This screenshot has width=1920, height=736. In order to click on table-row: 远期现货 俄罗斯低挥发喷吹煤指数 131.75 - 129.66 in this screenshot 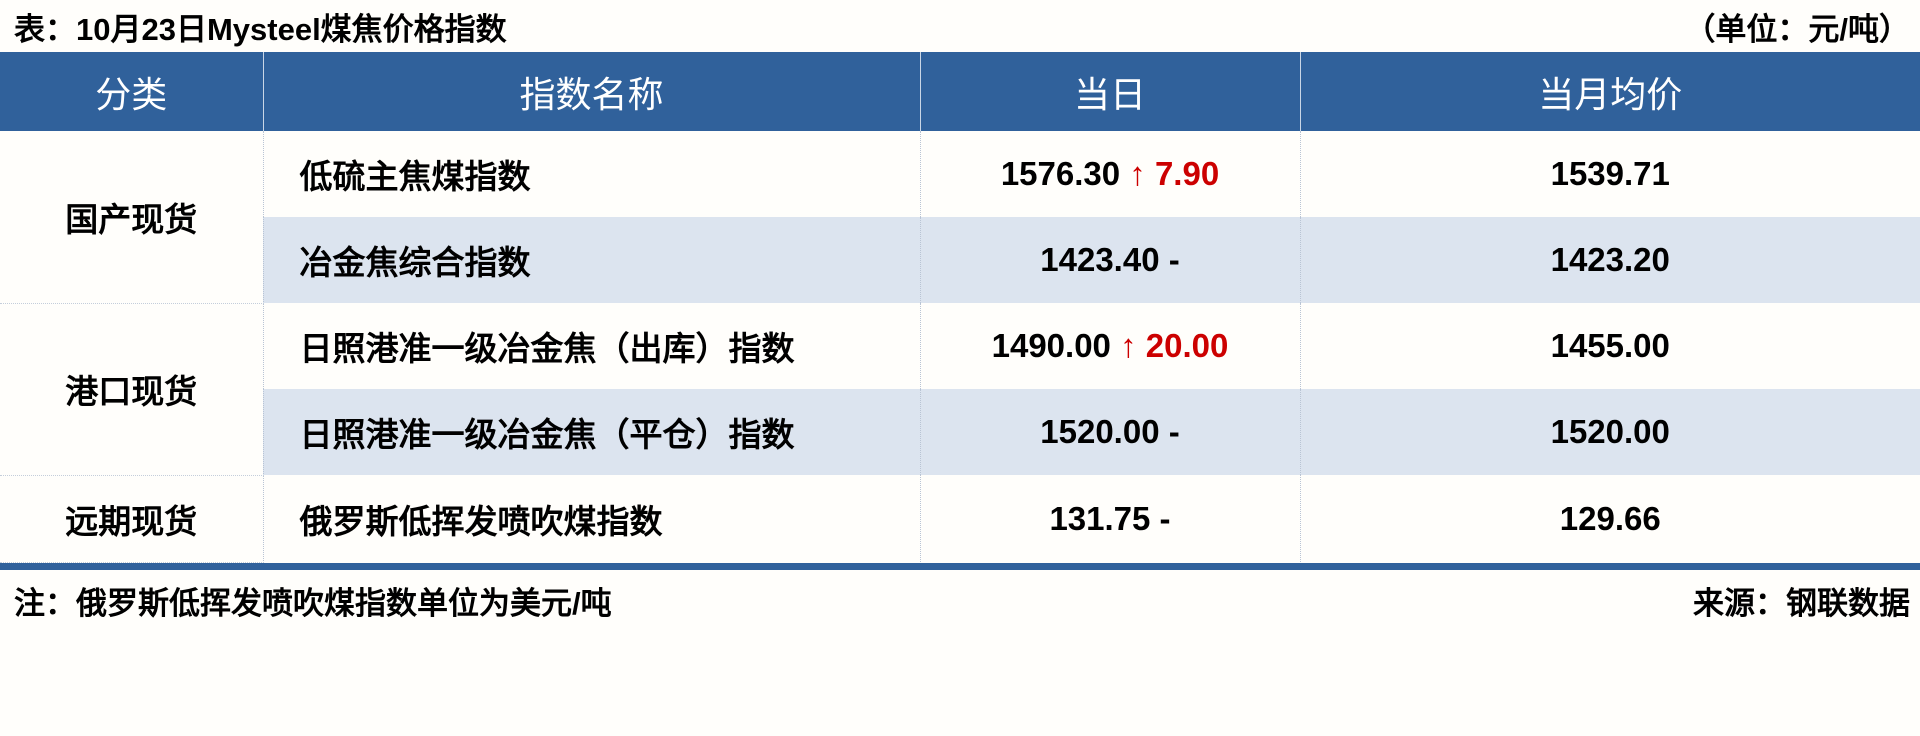, I will do `click(960, 519)`.